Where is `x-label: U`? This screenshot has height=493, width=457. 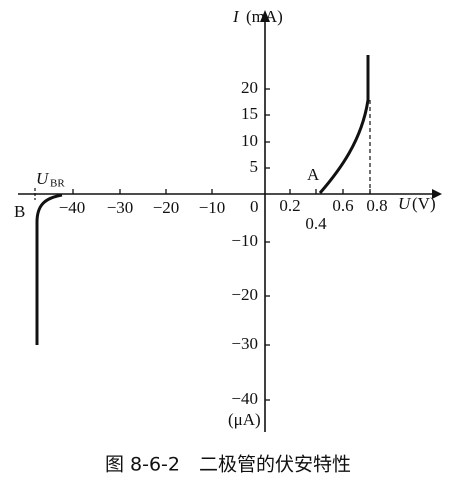
x-label: U is located at coordinates (405, 203).